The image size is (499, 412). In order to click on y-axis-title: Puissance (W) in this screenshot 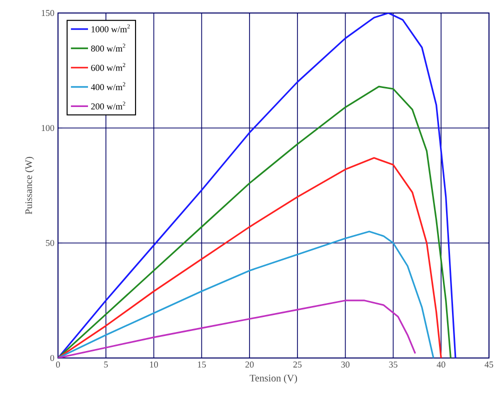, I will do `click(29, 185)`.